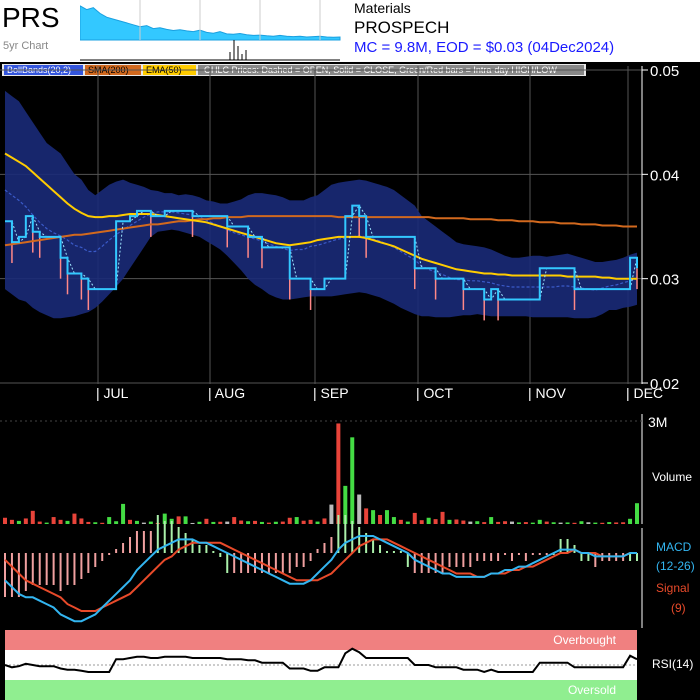 The width and height of the screenshot is (700, 700). What do you see at coordinates (592, 690) in the screenshot?
I see `oversold-label: Oversold` at bounding box center [592, 690].